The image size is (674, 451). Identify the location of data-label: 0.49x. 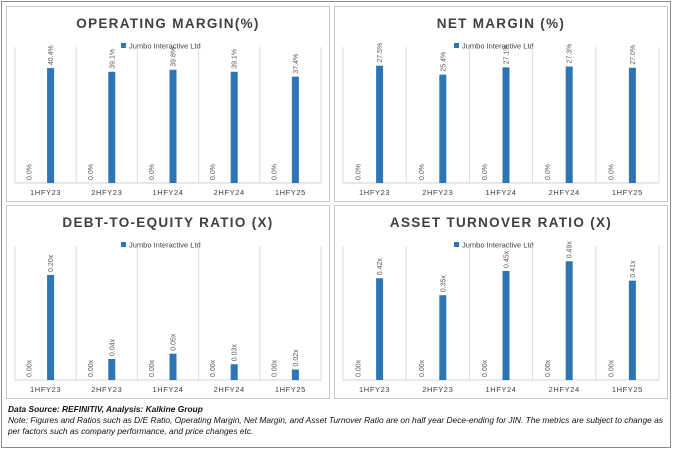
(570, 250).